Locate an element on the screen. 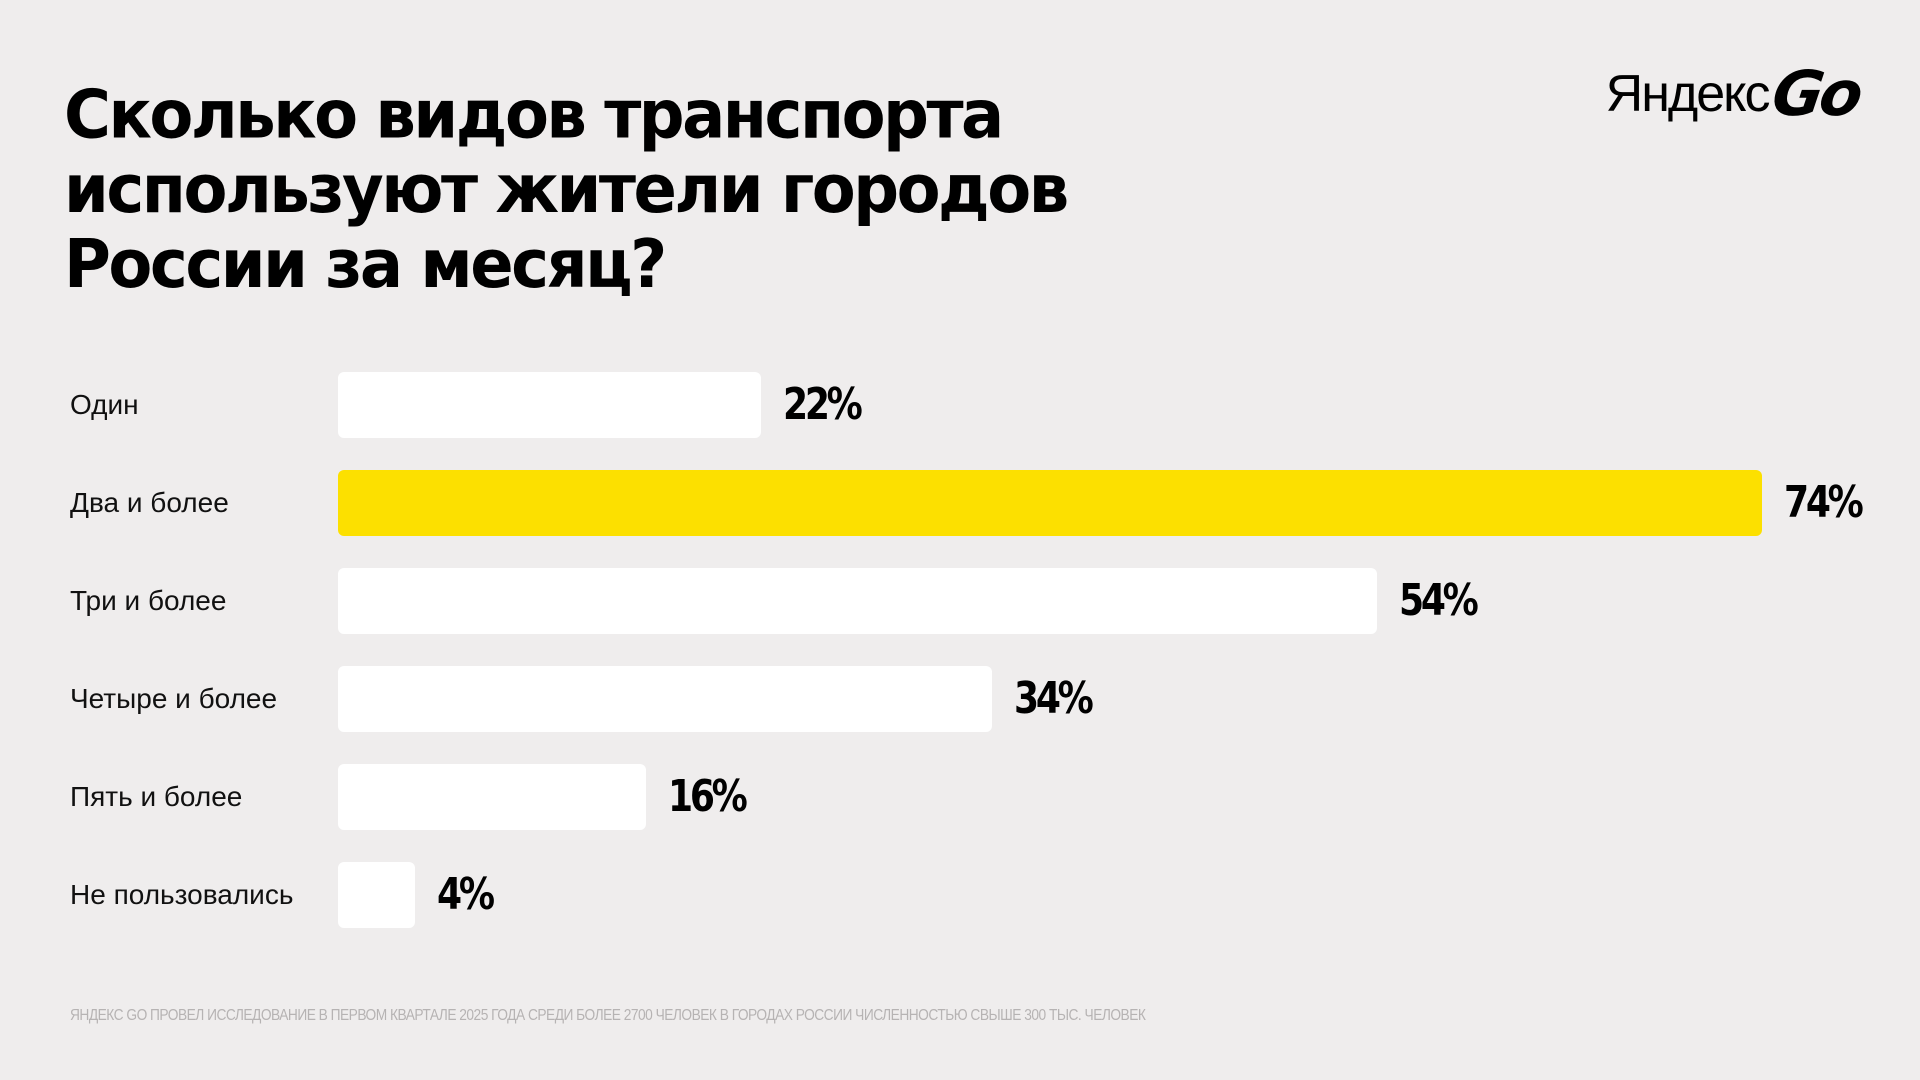 This screenshot has width=1920, height=1080. value-label: 16% is located at coordinates (708, 796).